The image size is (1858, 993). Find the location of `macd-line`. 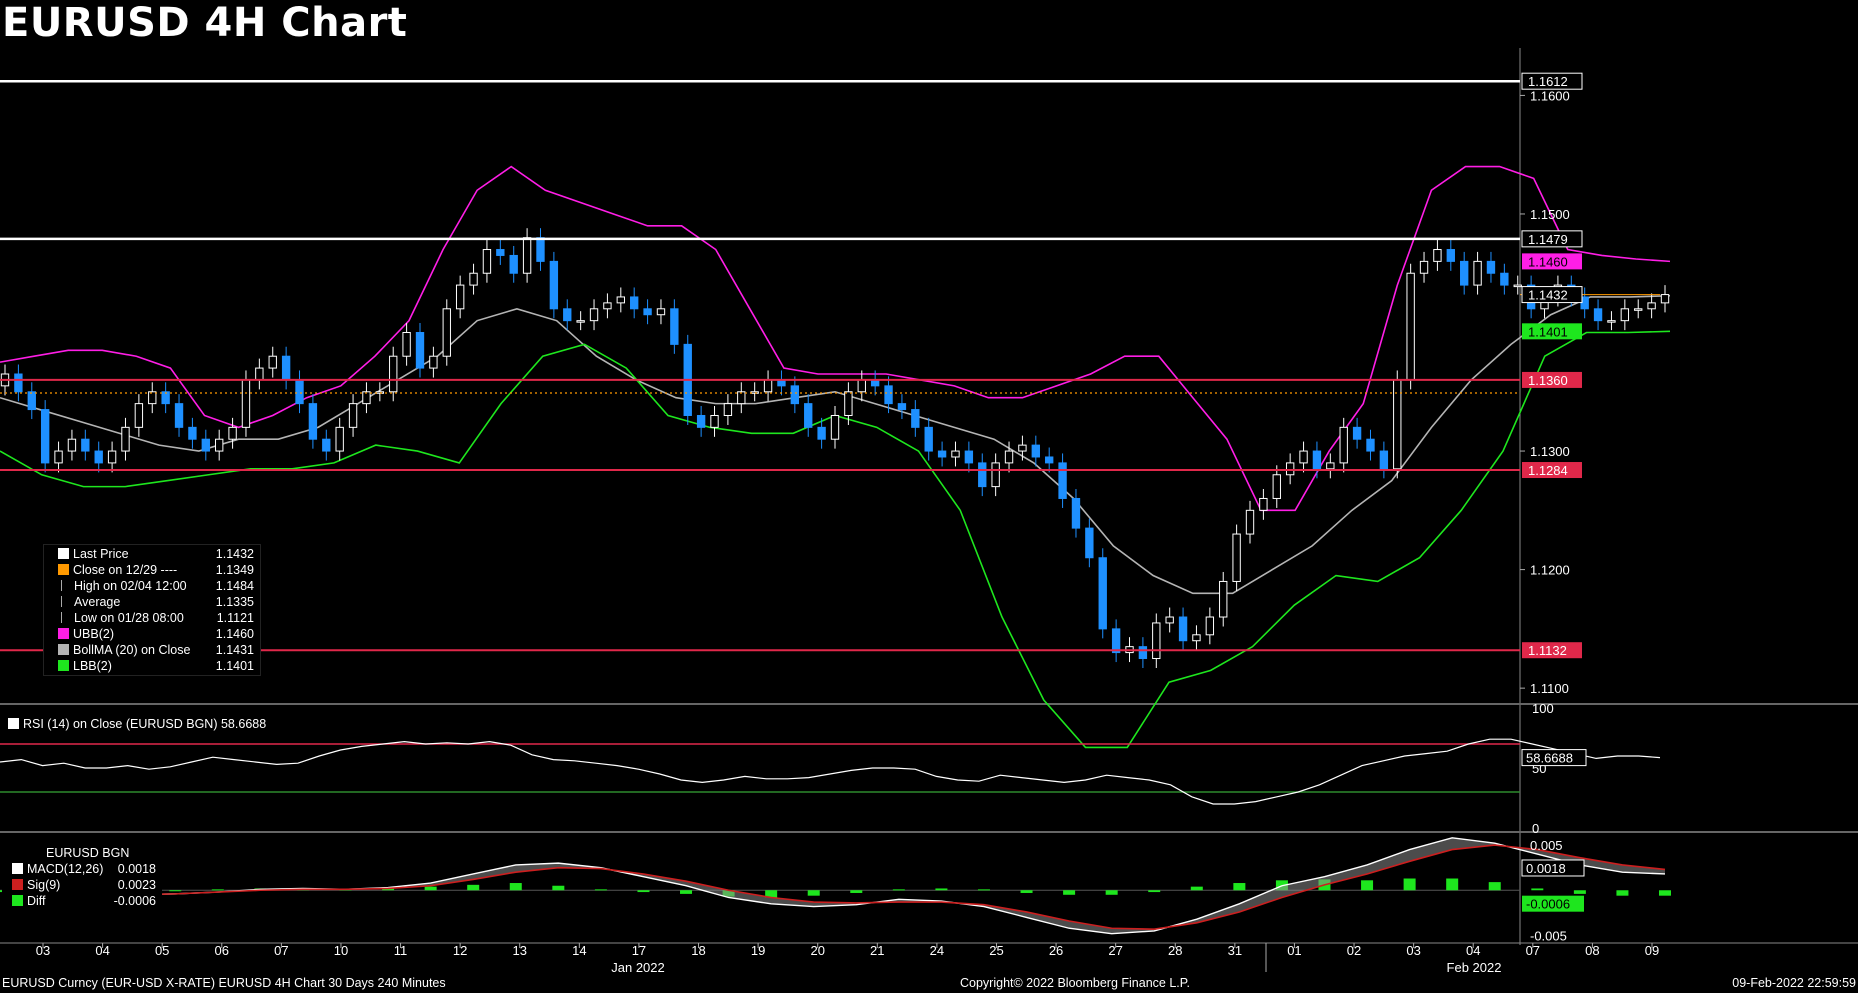

macd-line is located at coordinates (835, 886).